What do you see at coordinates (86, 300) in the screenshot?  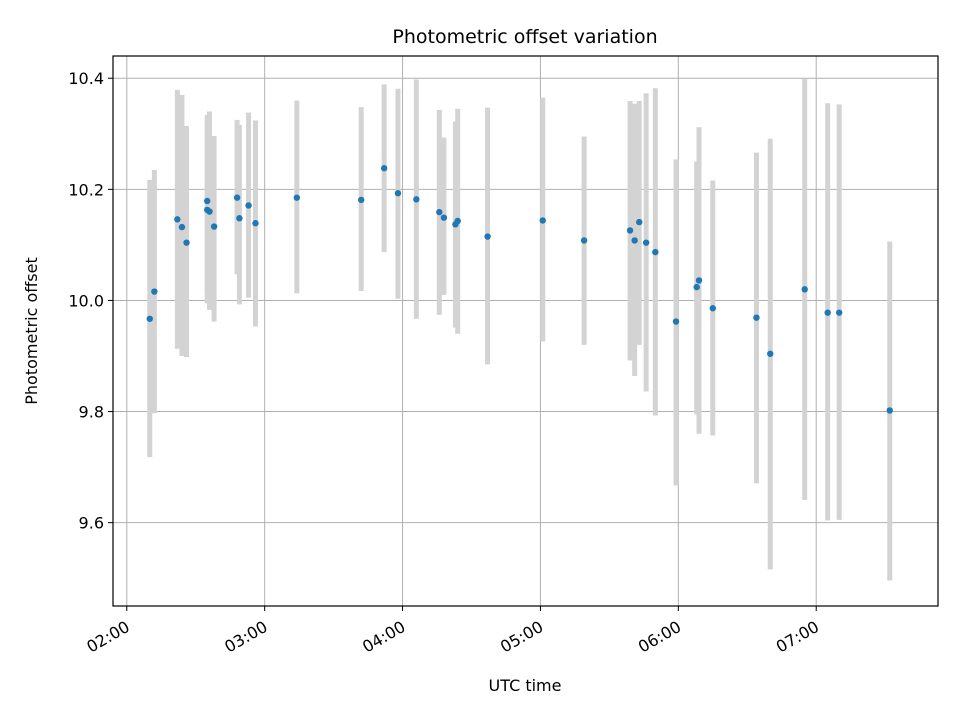 I see `y-tick-label: 10.0` at bounding box center [86, 300].